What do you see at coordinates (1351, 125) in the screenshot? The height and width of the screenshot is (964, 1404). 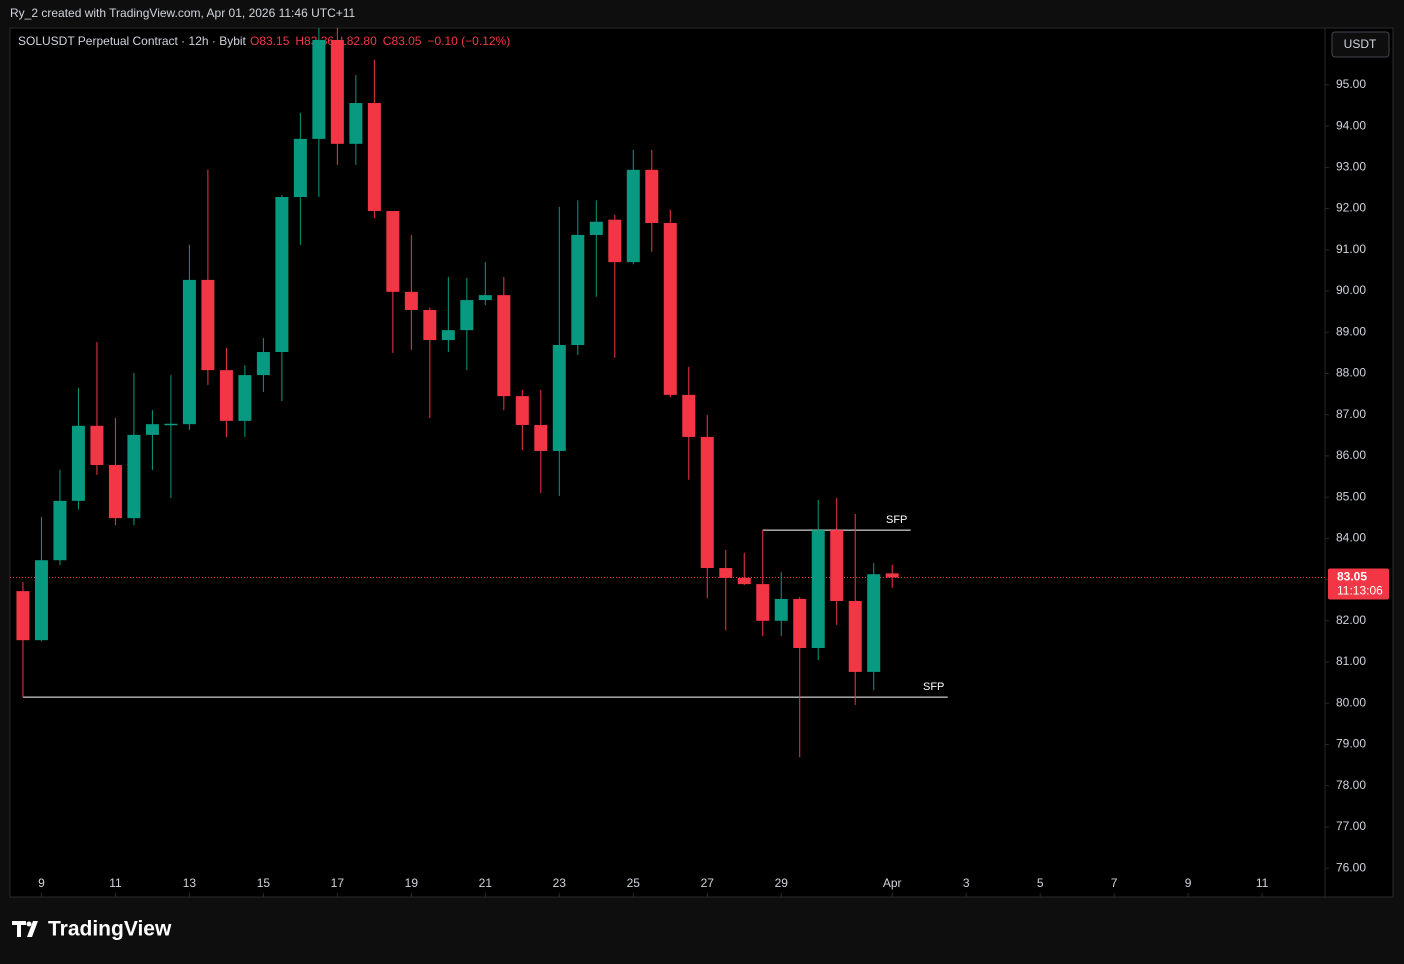 I see `y-tick-label: 94.00` at bounding box center [1351, 125].